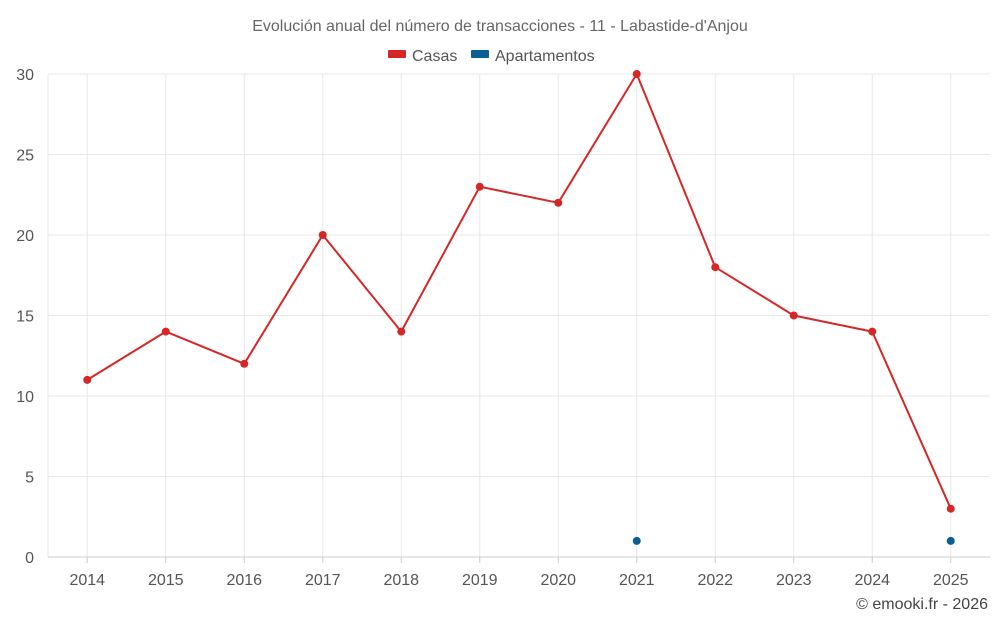 Image resolution: width=1000 pixels, height=625 pixels. What do you see at coordinates (715, 580) in the screenshot?
I see `x-tick-label: 2022` at bounding box center [715, 580].